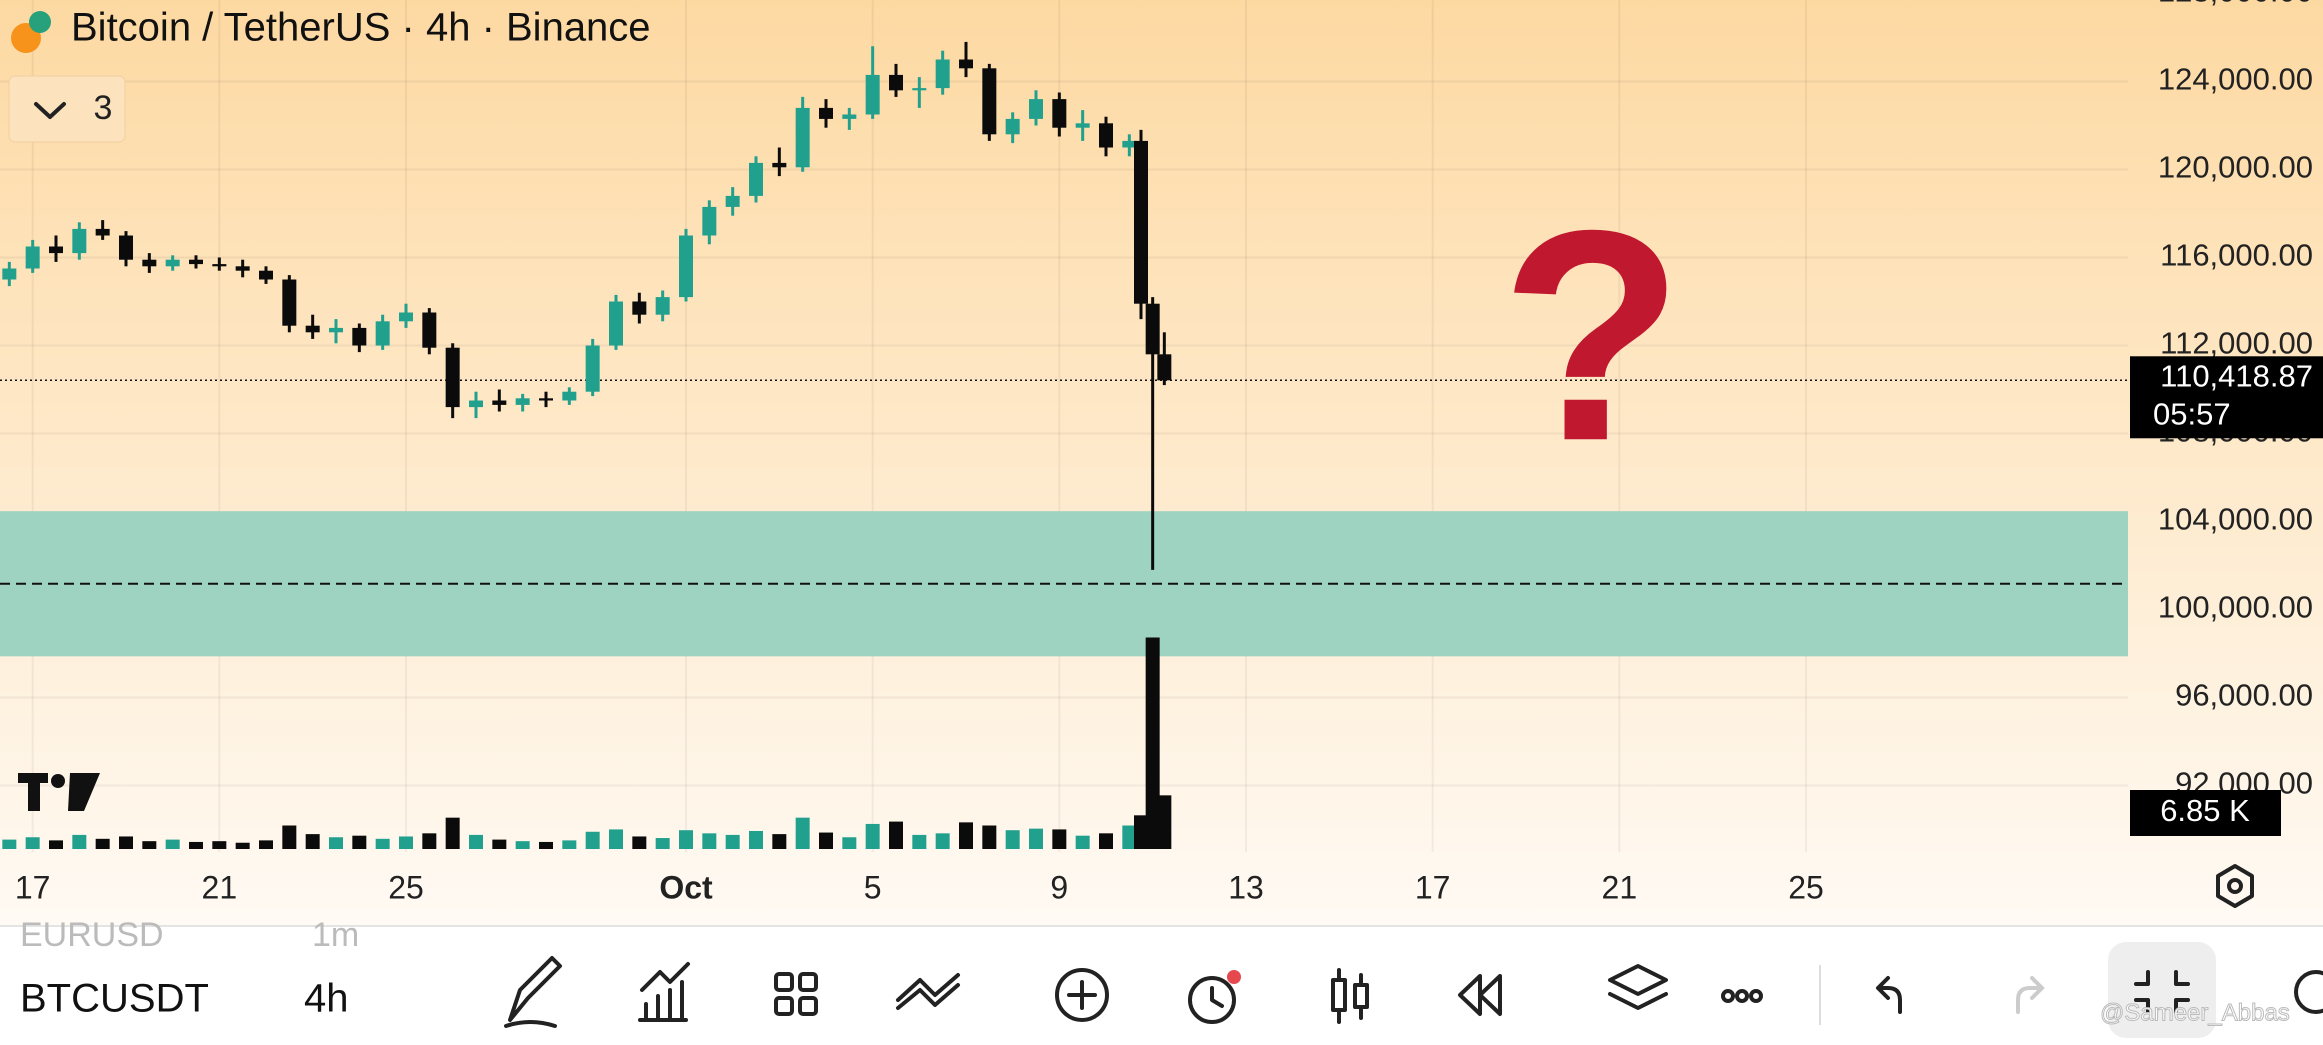 This screenshot has width=2323, height=1045. What do you see at coordinates (2205, 810) in the screenshot?
I see `volume-label: 6.85 K` at bounding box center [2205, 810].